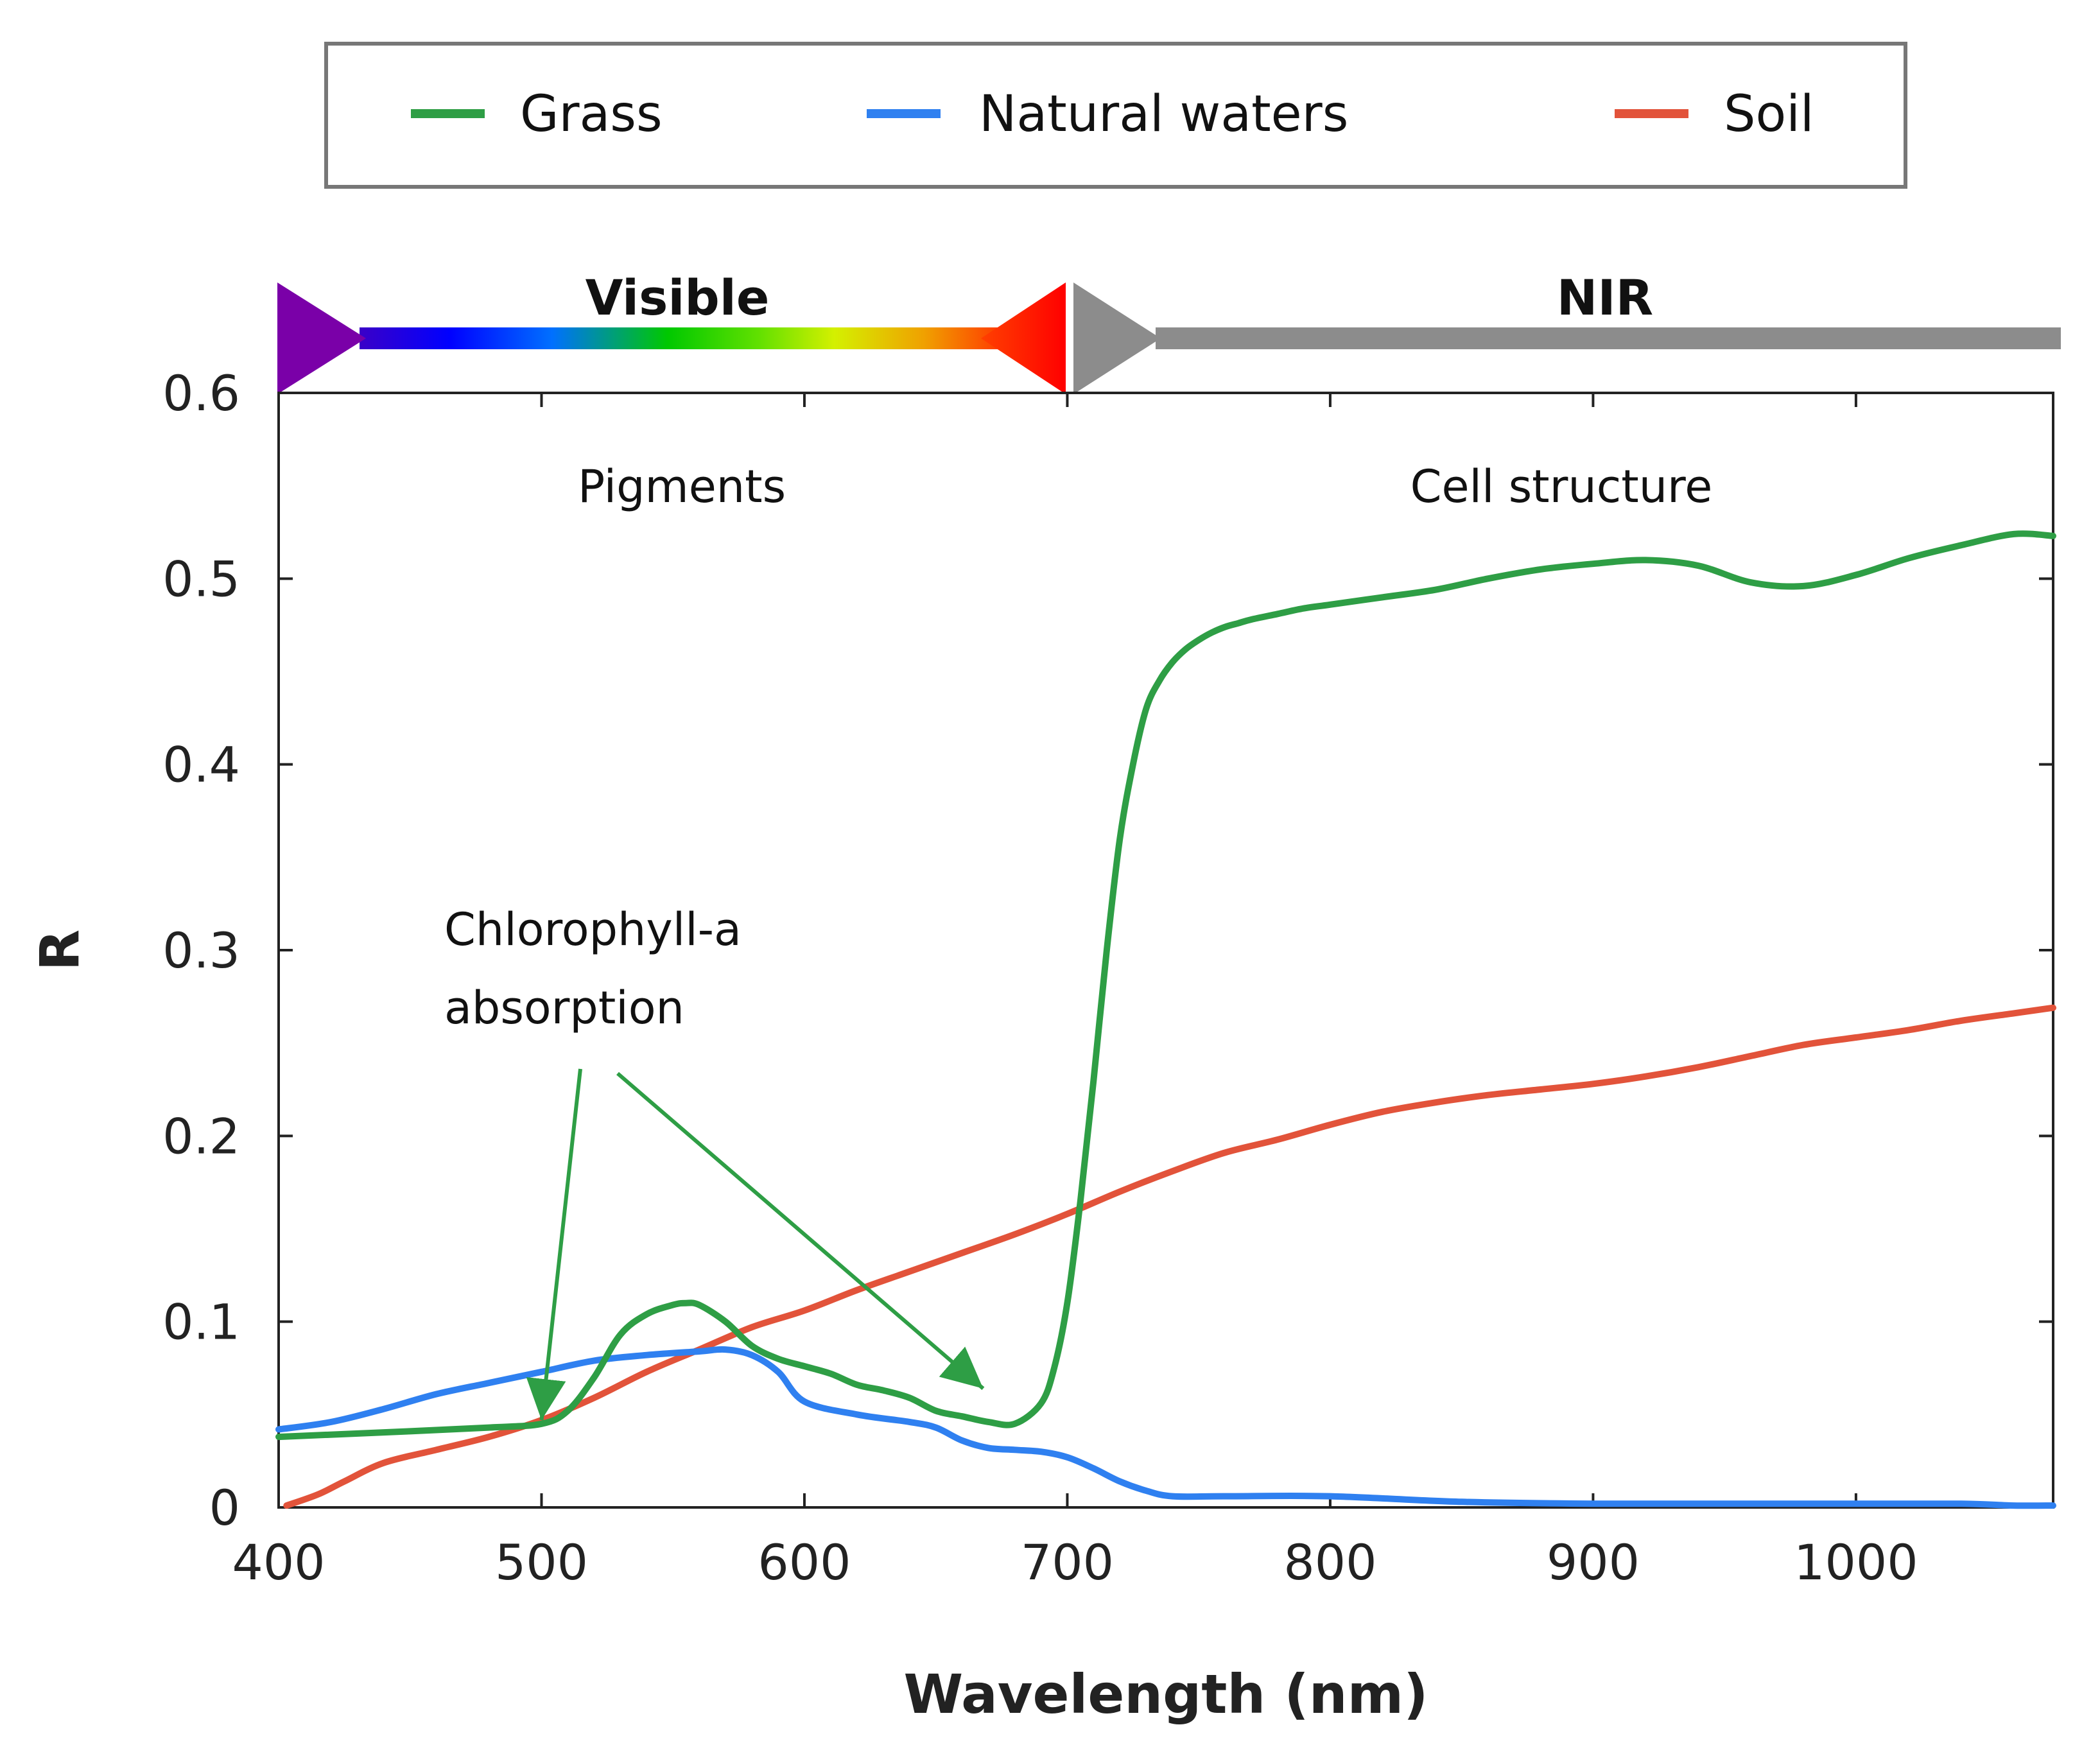 This screenshot has height=1761, width=2100. I want to click on y-tick-label: 0.3, so click(201, 951).